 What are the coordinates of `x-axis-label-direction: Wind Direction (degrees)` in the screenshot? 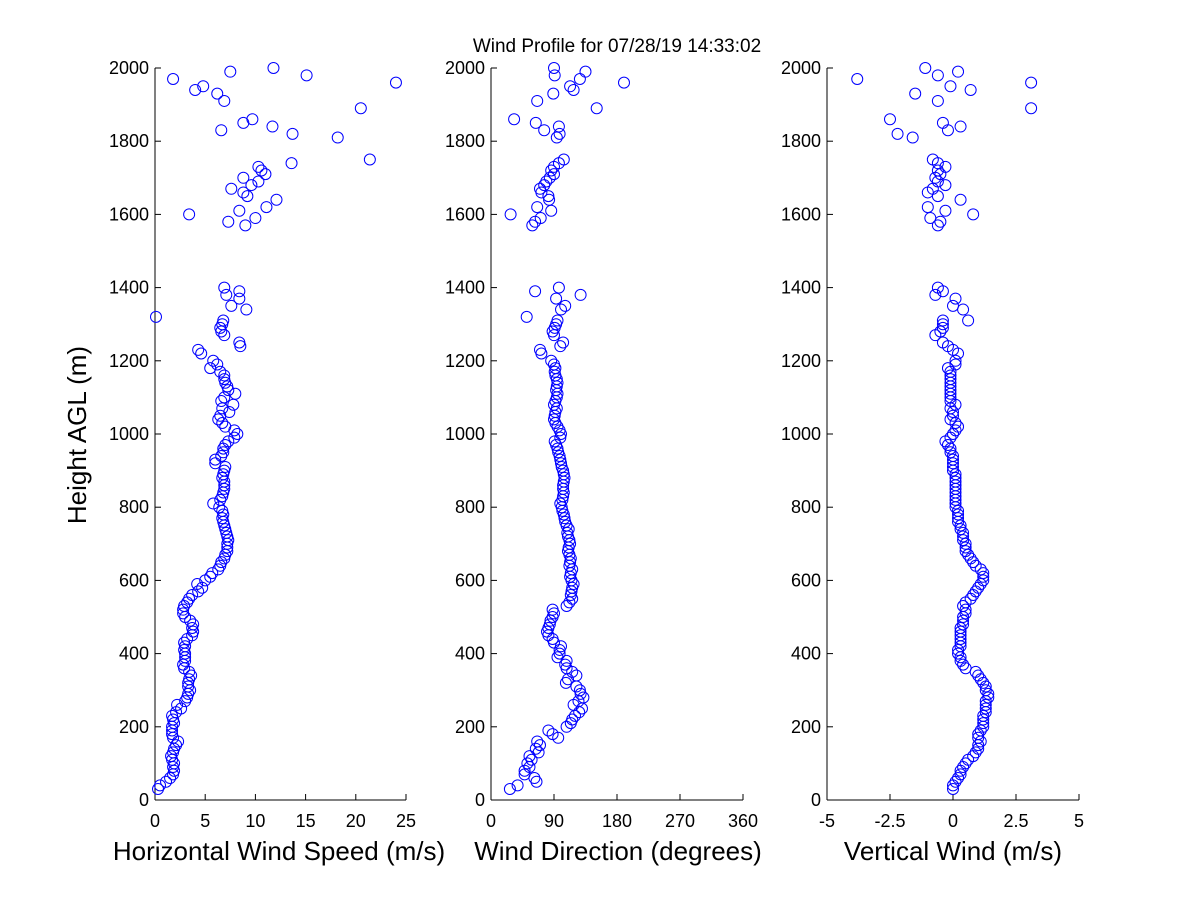 It's located at (618, 851).